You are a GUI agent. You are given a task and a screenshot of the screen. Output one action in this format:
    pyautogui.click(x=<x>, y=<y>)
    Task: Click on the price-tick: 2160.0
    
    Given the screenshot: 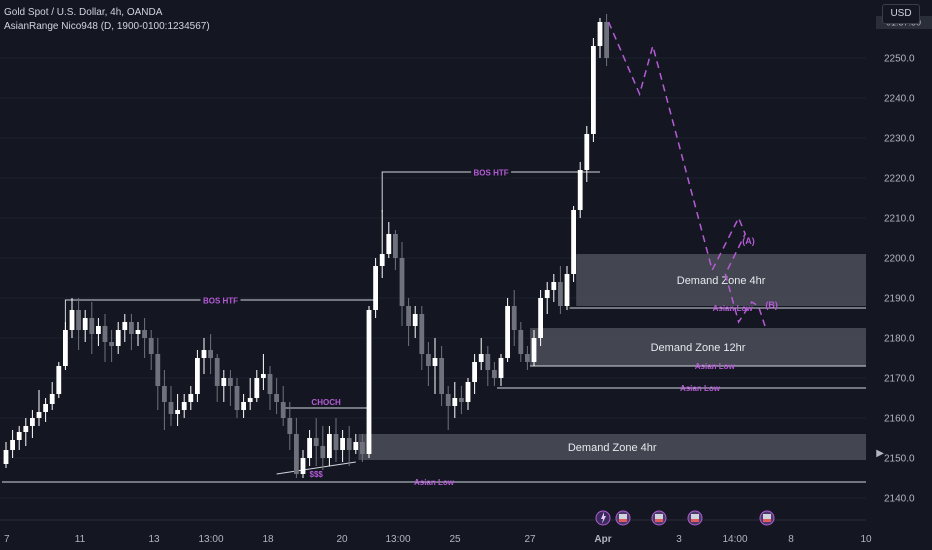 What is the action you would take?
    pyautogui.click(x=899, y=419)
    